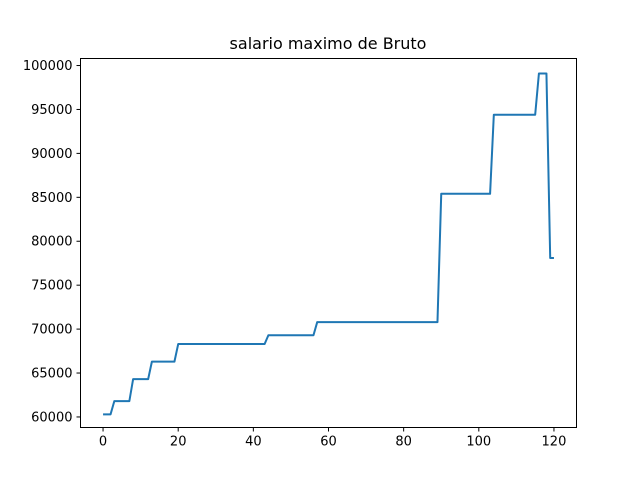 The height and width of the screenshot is (480, 640). Describe the element at coordinates (478, 442) in the screenshot. I see `x-tick-label: 100` at that location.